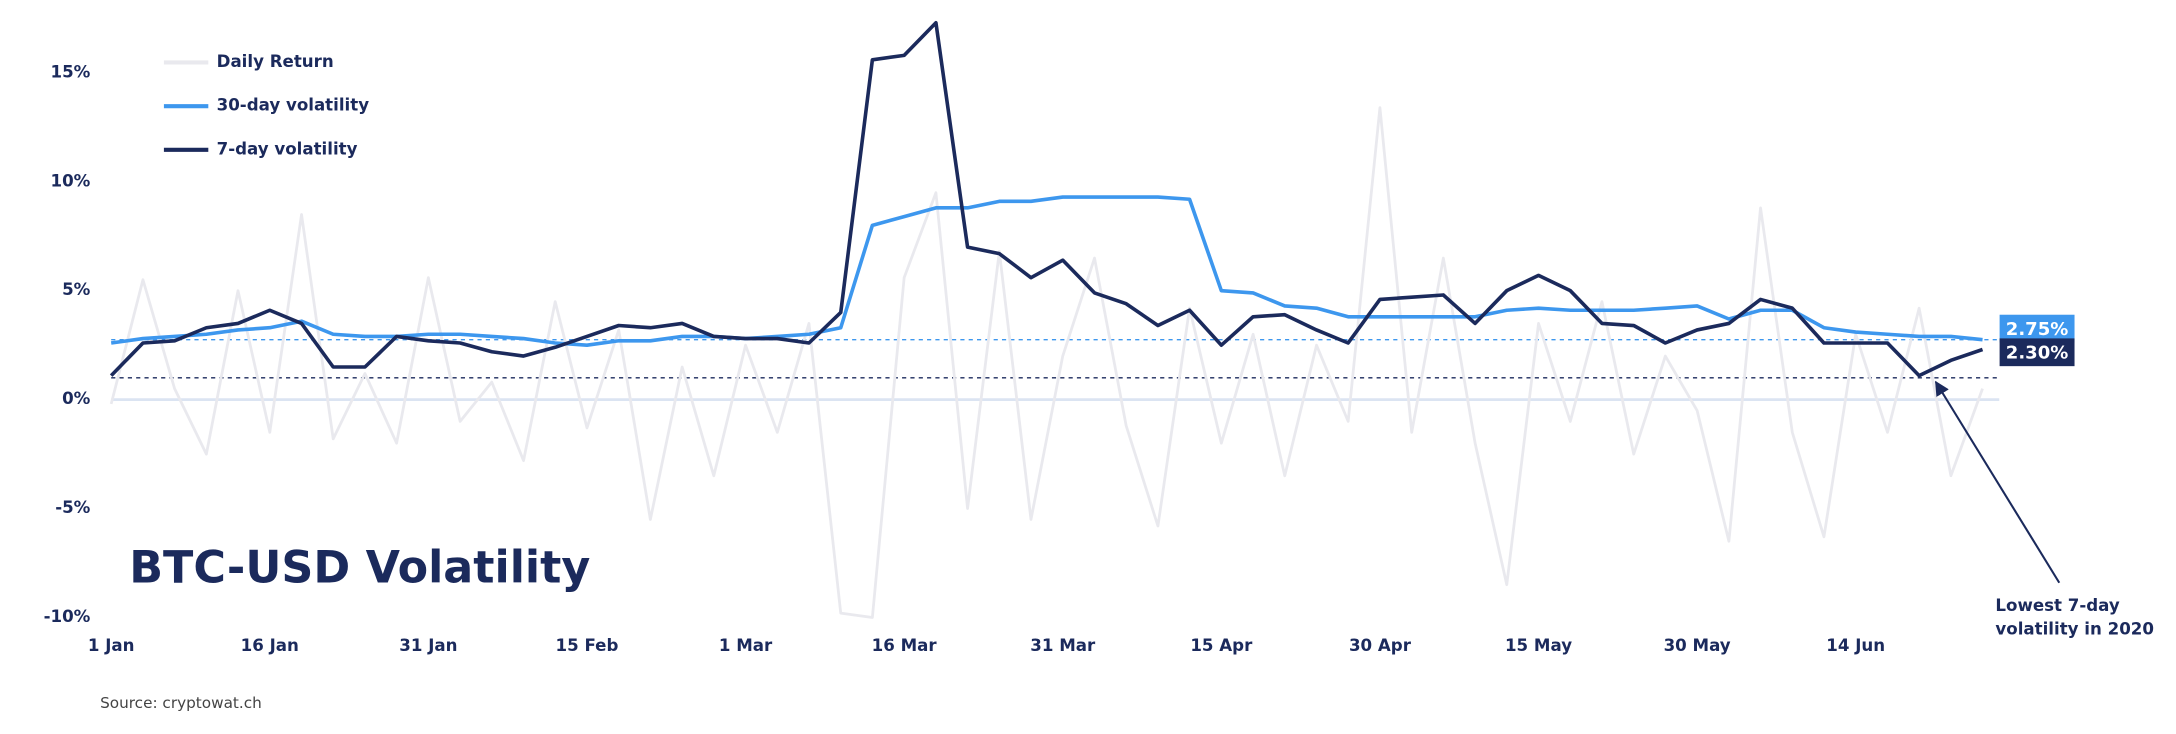  Describe the element at coordinates (905, 645) in the screenshot. I see `x-tick-label: 16 Mar` at that location.